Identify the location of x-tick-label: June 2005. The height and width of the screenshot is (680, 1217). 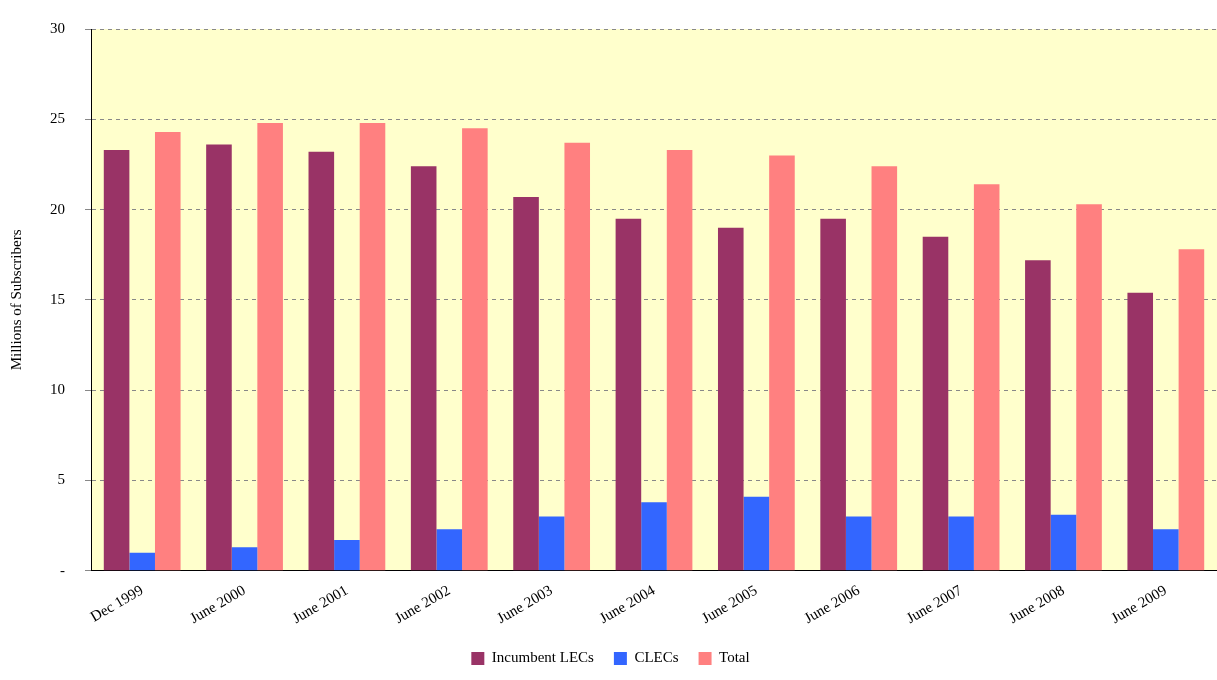
(729, 604).